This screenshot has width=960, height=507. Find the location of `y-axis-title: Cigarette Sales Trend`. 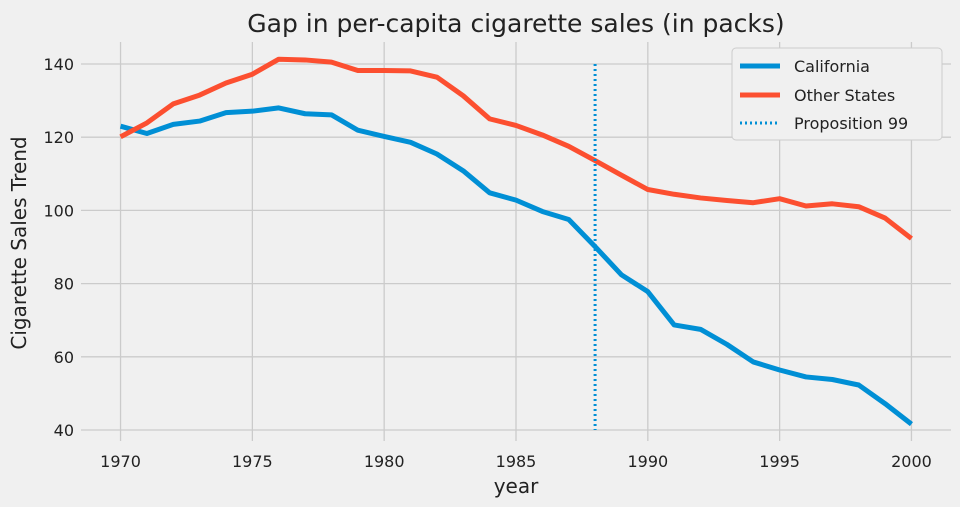

y-axis-title: Cigarette Sales Trend is located at coordinates (19, 242).